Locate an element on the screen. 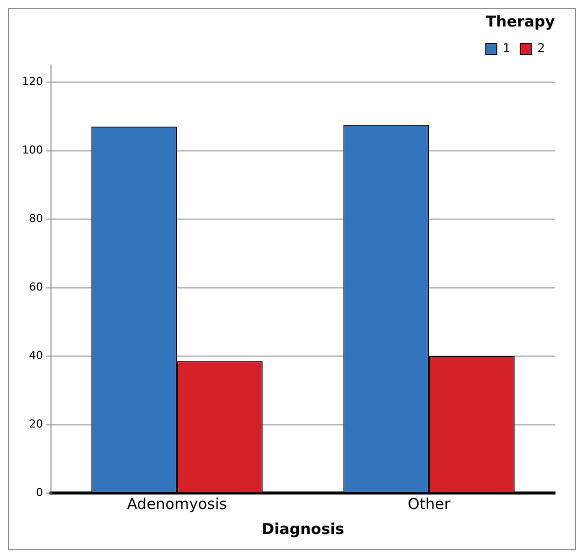 The image size is (584, 558). legend-label: 2 is located at coordinates (541, 48).